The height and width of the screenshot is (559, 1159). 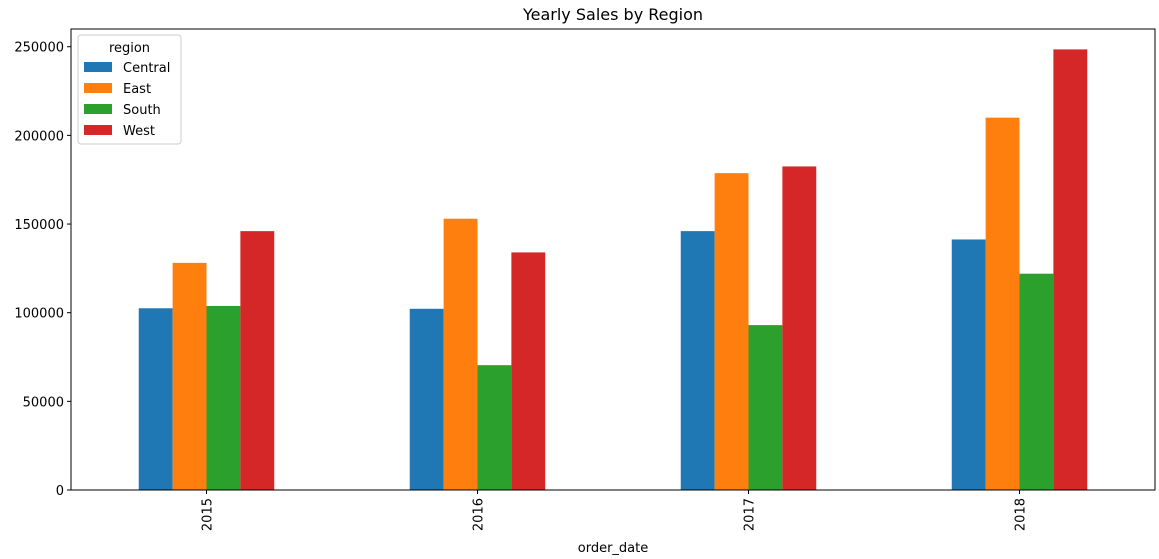 What do you see at coordinates (39, 314) in the screenshot?
I see `y-tick-label: 100000` at bounding box center [39, 314].